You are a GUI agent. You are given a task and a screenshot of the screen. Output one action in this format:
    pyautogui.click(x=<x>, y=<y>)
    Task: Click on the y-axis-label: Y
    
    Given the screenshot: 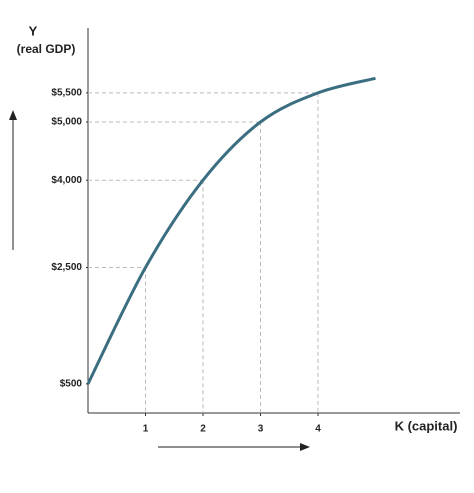 What is the action you would take?
    pyautogui.click(x=33, y=30)
    